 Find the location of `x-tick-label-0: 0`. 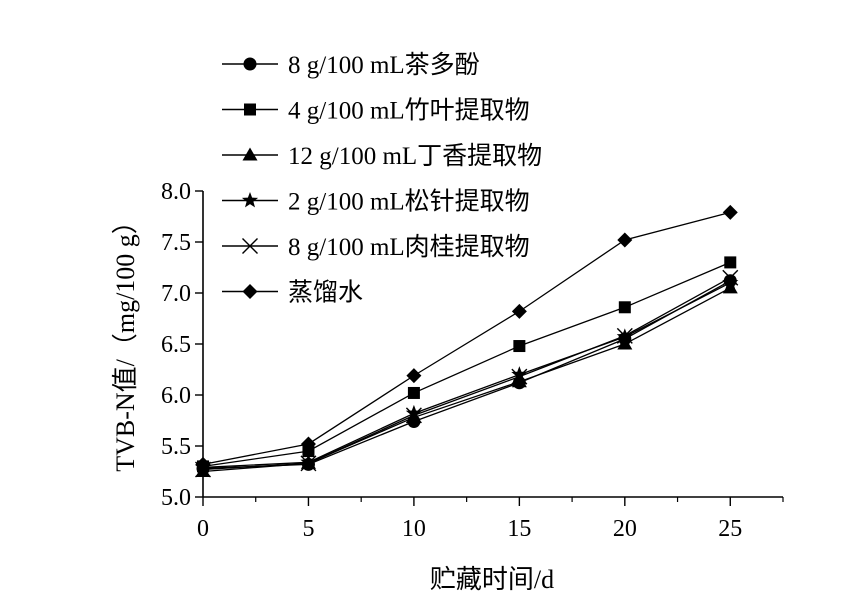

x-tick-label-0: 0 is located at coordinates (203, 529).